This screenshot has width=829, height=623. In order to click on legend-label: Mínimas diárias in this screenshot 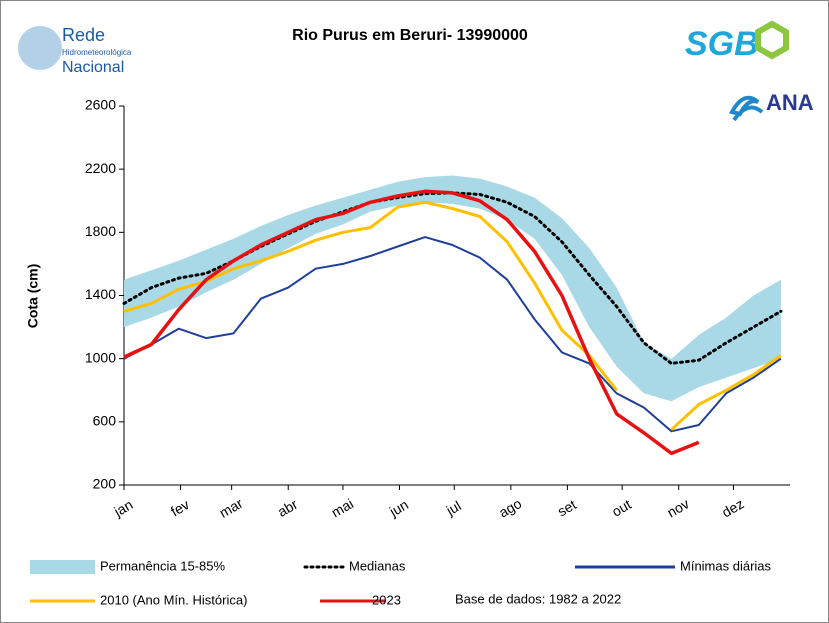, I will do `click(726, 565)`.